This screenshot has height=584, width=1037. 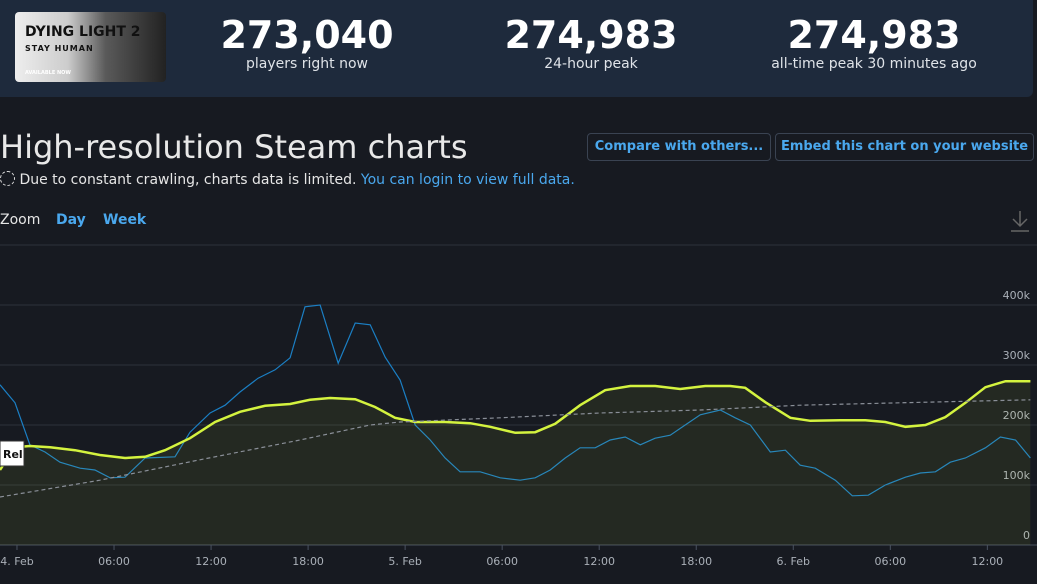 I want to click on logo-text: DYING LIGHT 2, so click(x=83, y=32).